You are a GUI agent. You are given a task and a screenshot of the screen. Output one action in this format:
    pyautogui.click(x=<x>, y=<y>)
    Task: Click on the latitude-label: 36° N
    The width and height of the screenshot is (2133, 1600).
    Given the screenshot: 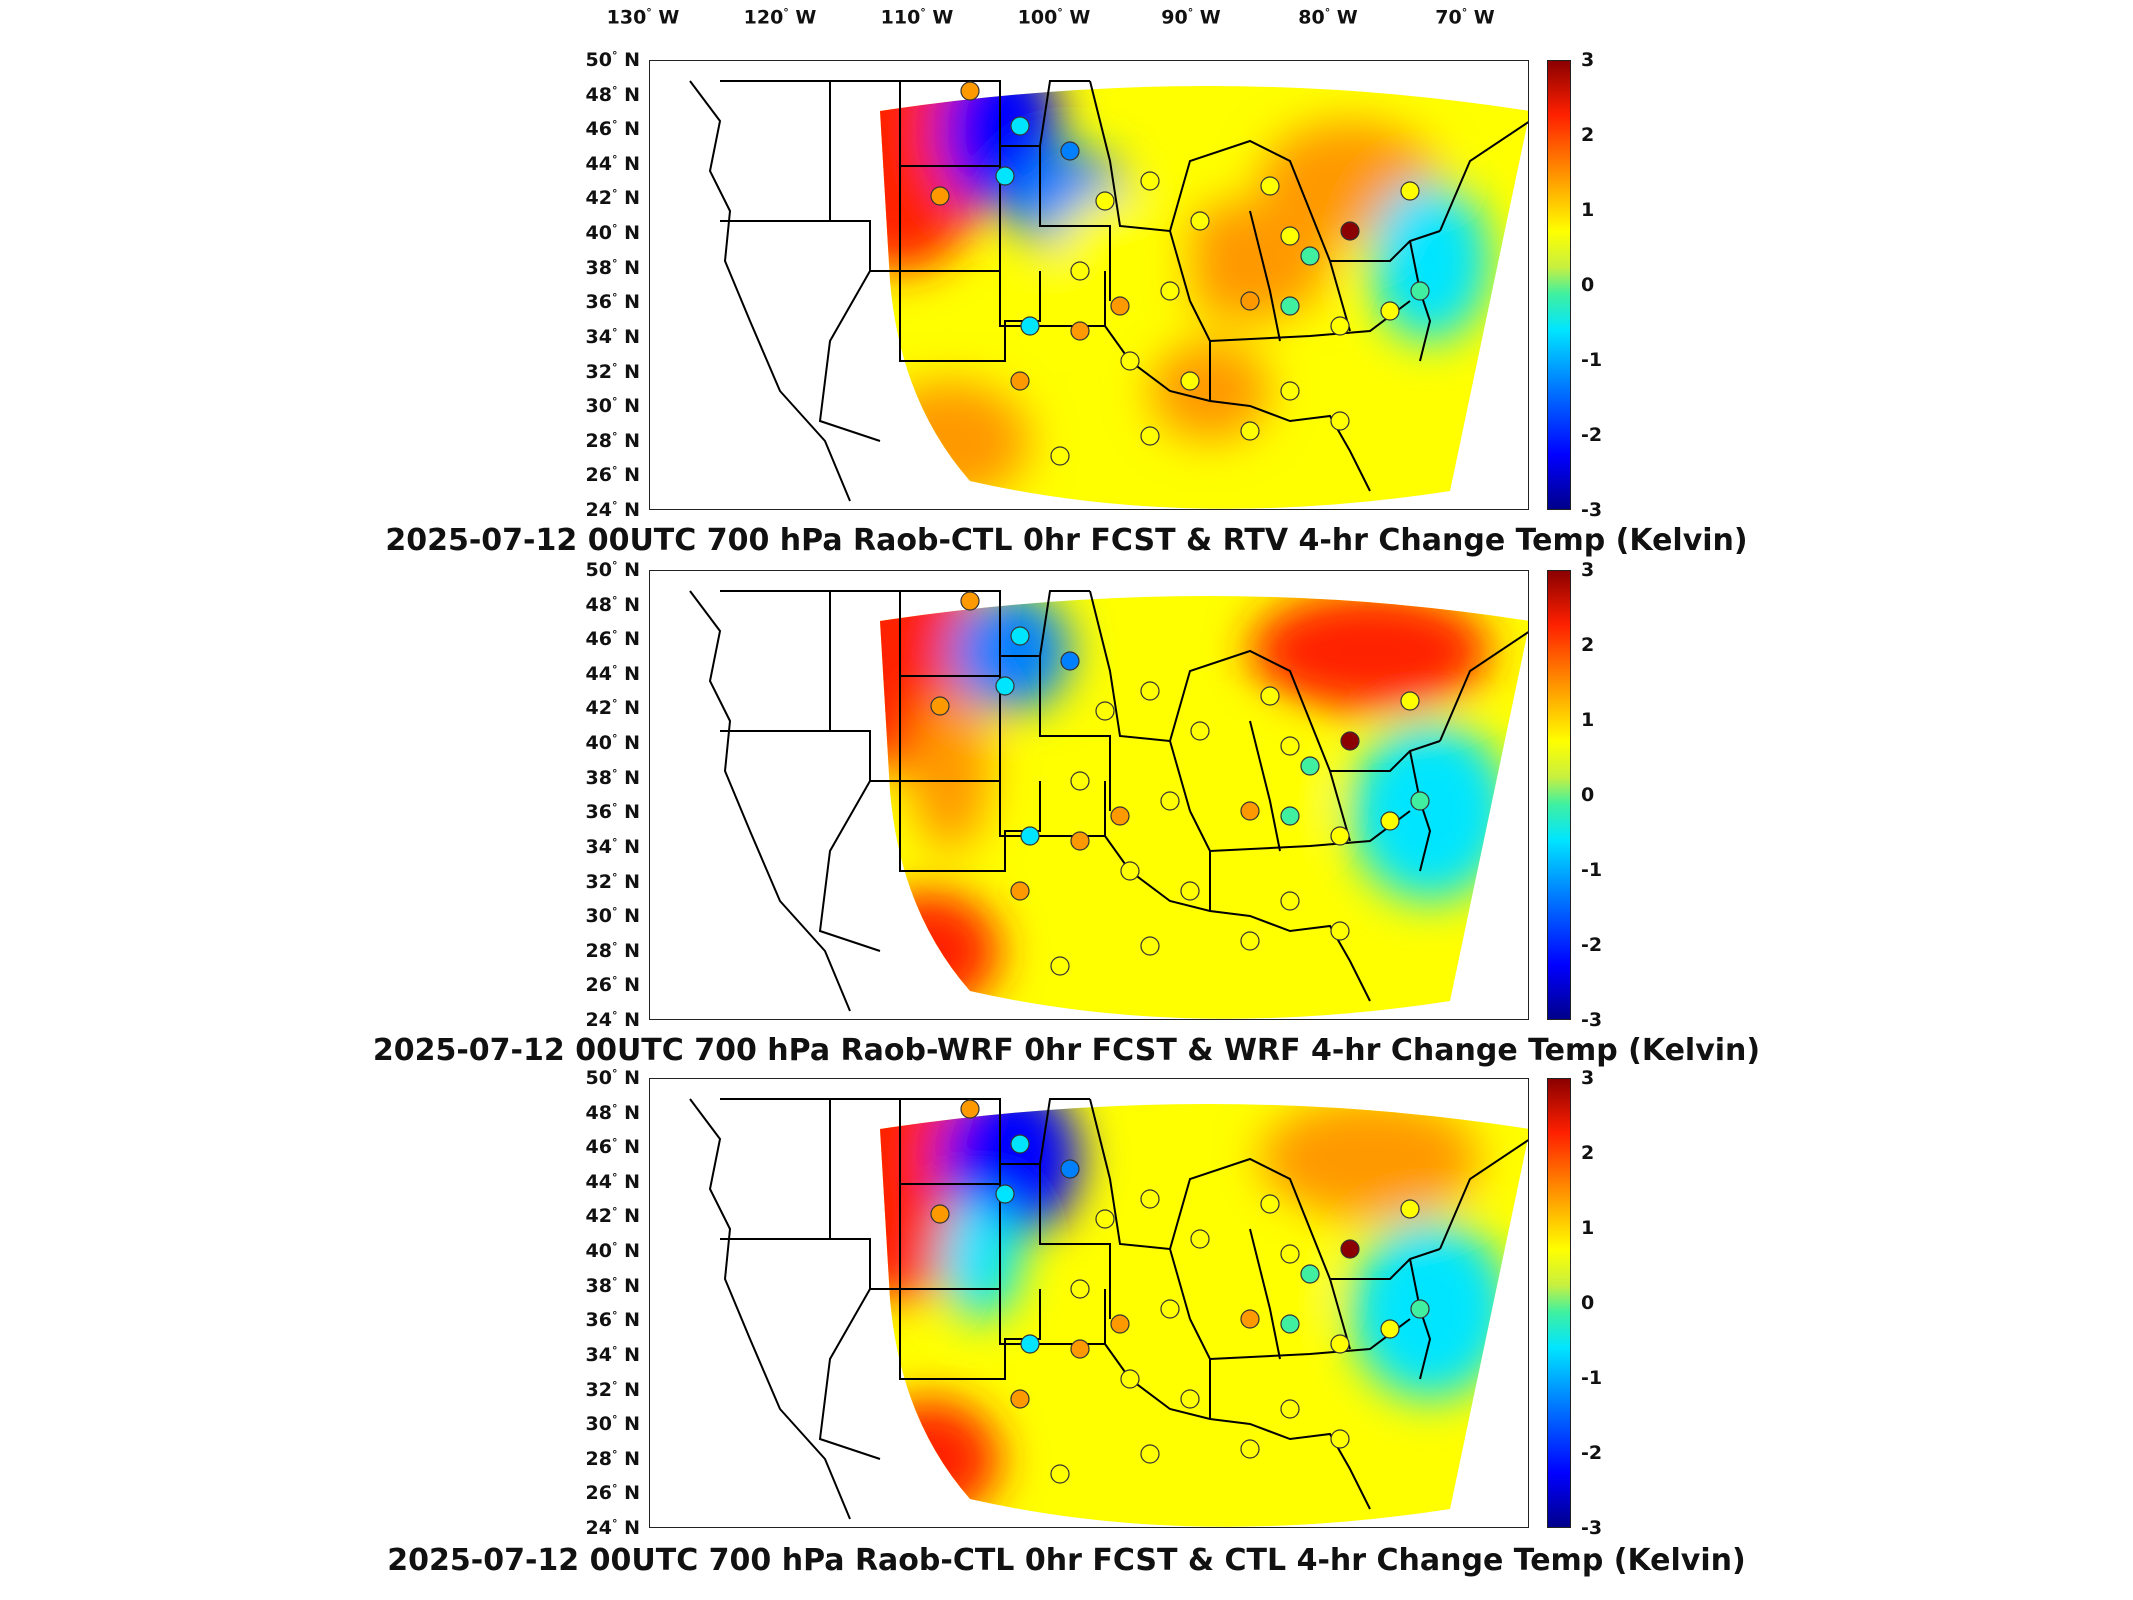 What is the action you would take?
    pyautogui.click(x=612, y=302)
    